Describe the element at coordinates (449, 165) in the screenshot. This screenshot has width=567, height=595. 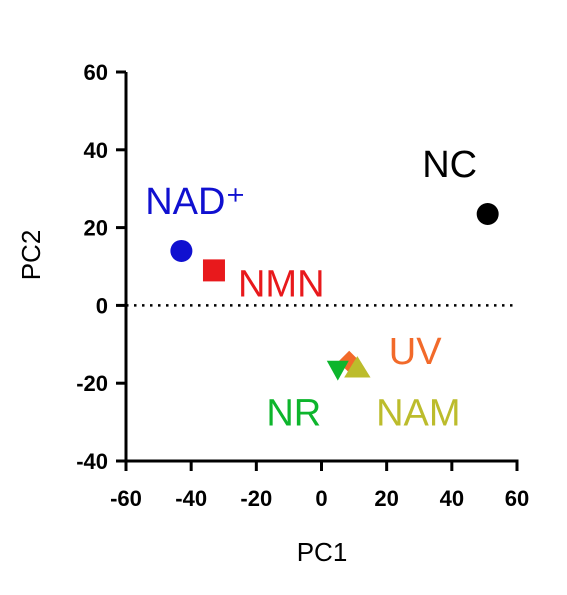
I see `label-nc: NC` at that location.